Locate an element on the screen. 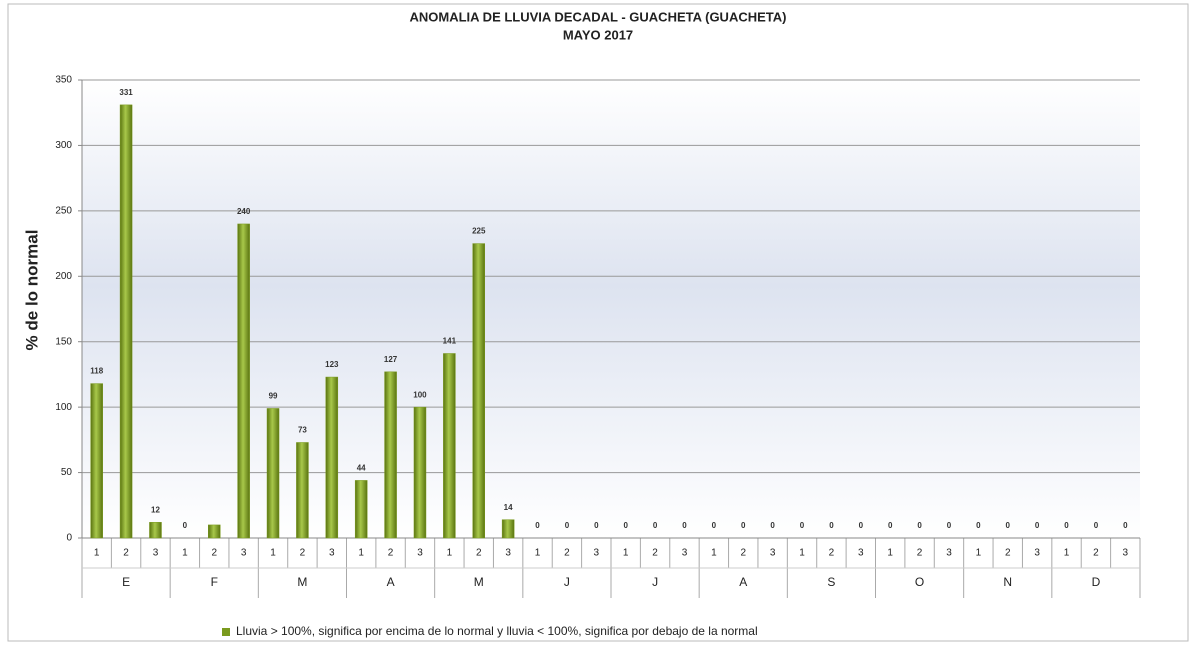 This screenshot has width=1197, height=645. chart-subtitle: MAYO 2017 is located at coordinates (598, 34).